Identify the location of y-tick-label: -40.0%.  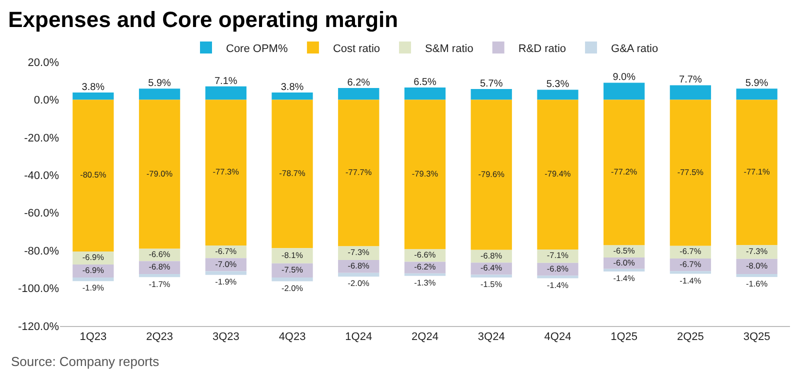
(42, 176).